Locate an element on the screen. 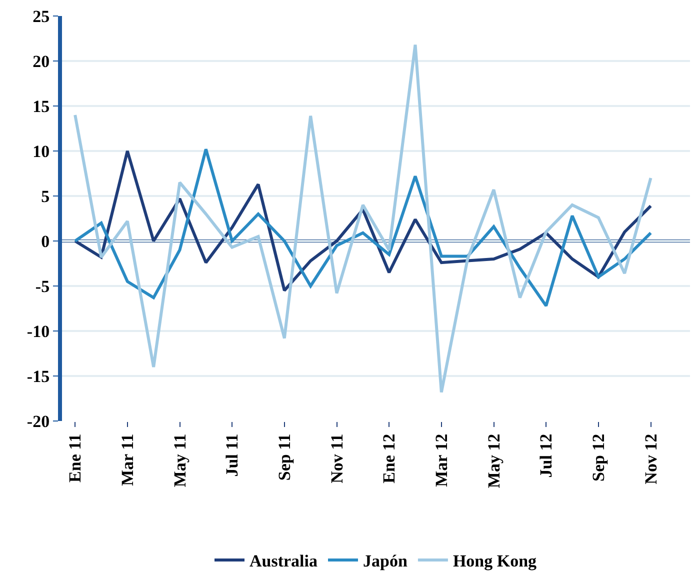 The width and height of the screenshot is (691, 580). y-tick-label: 15 is located at coordinates (41, 106).